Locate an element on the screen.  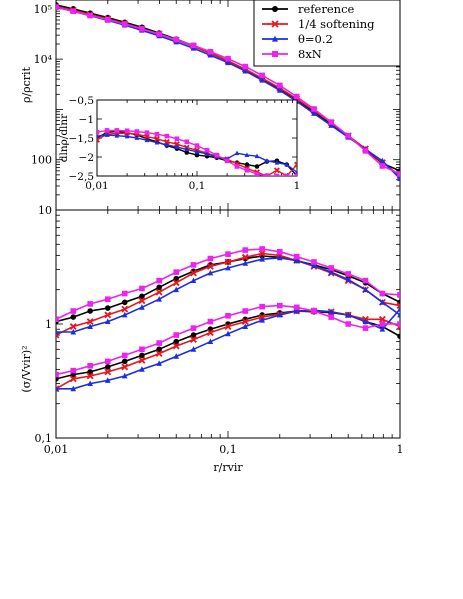
series-1-4-softening is located at coordinates (228, 350).